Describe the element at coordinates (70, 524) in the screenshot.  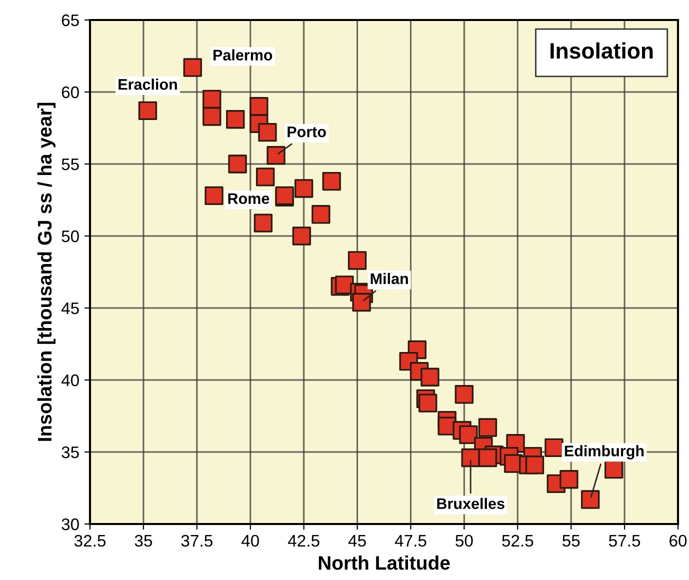
I see `y-tick-label: 30` at that location.